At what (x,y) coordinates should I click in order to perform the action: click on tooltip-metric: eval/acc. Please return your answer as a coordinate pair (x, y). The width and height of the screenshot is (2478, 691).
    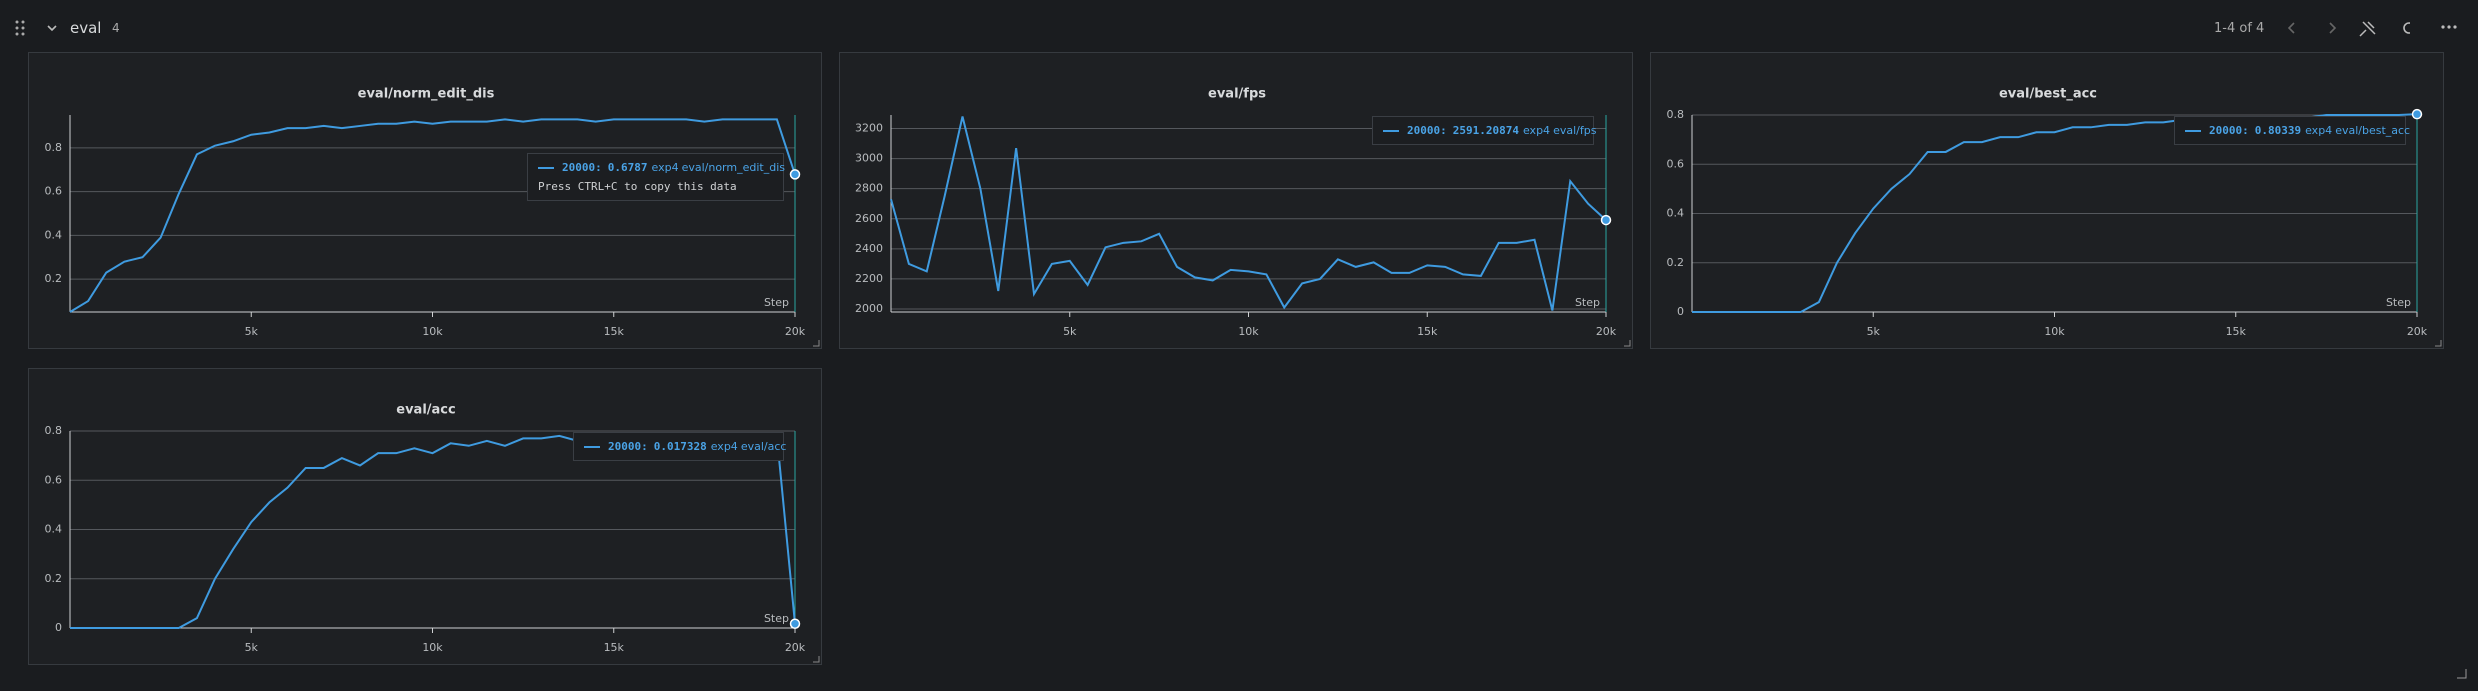
    Looking at the image, I should click on (763, 446).